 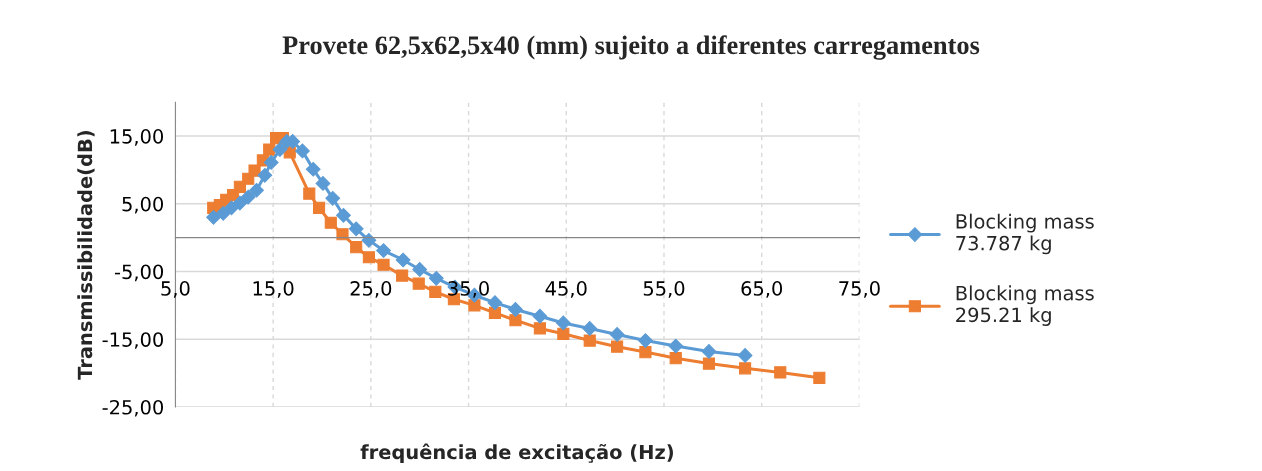 I want to click on x-tick-label: 65,0, so click(x=762, y=289).